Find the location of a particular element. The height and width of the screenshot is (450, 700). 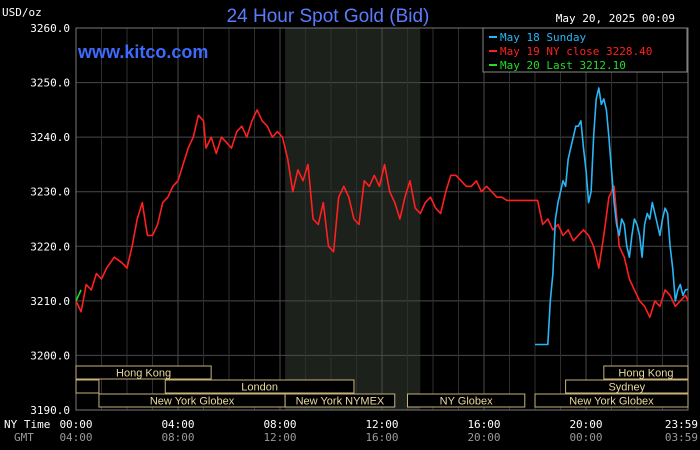

x-row-label-gmt: GMT is located at coordinates (24, 437).